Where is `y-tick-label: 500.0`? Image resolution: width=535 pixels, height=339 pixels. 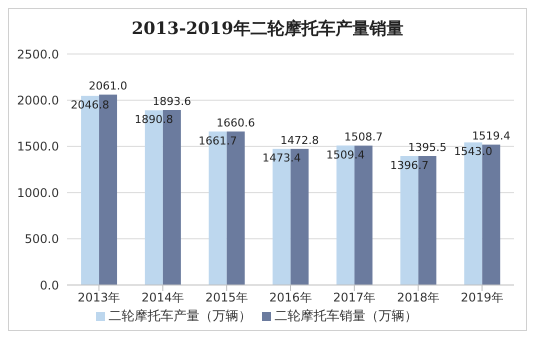
y-tick-label: 500.0 is located at coordinates (41, 239).